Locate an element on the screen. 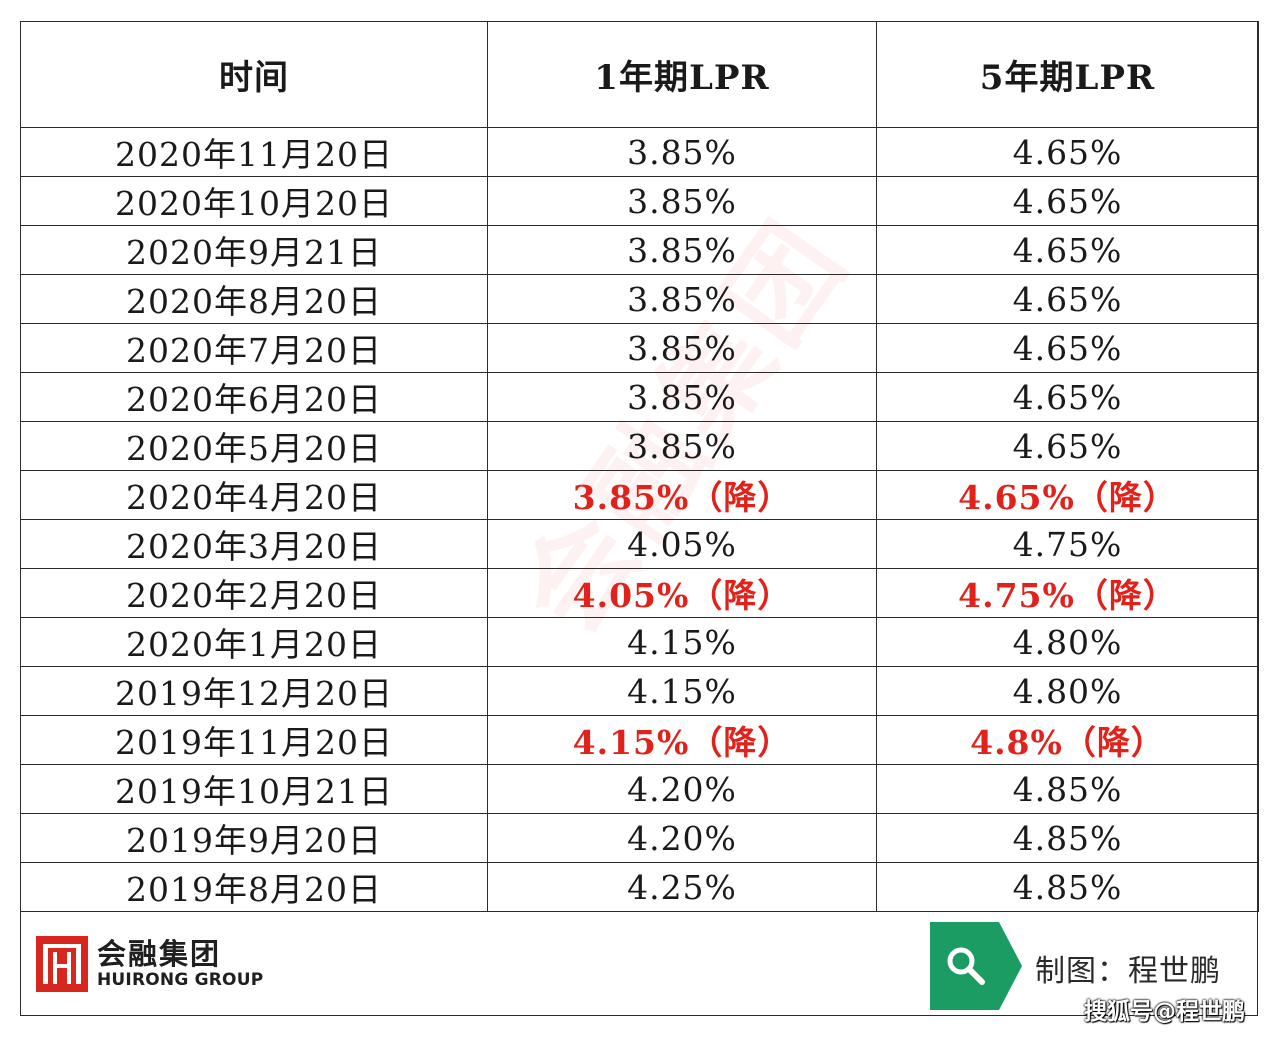 This screenshot has height=1037, width=1280. table-row: 2020年7月20日 3.85% 4.65% is located at coordinates (639, 348).